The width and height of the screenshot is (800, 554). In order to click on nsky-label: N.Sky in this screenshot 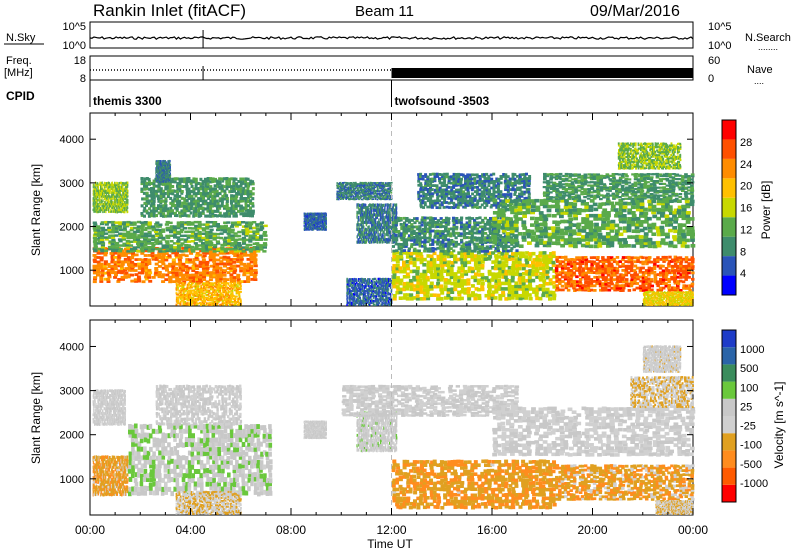, I will do `click(21, 38)`.